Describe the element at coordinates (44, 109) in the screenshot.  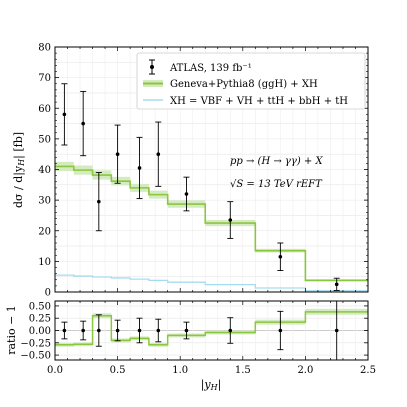
I see `main-y-tick-label: 60` at that location.